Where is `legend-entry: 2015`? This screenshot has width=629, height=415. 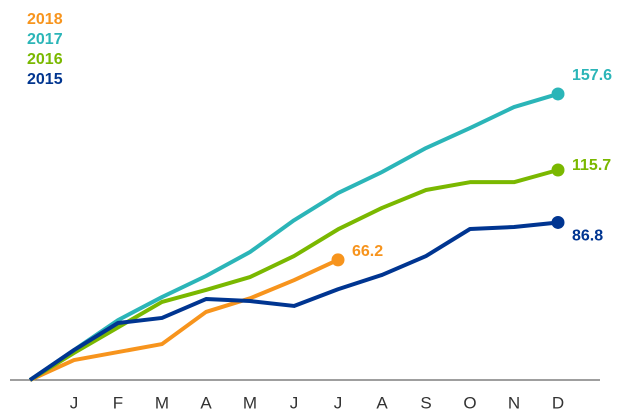 legend-entry: 2015 is located at coordinates (45, 79).